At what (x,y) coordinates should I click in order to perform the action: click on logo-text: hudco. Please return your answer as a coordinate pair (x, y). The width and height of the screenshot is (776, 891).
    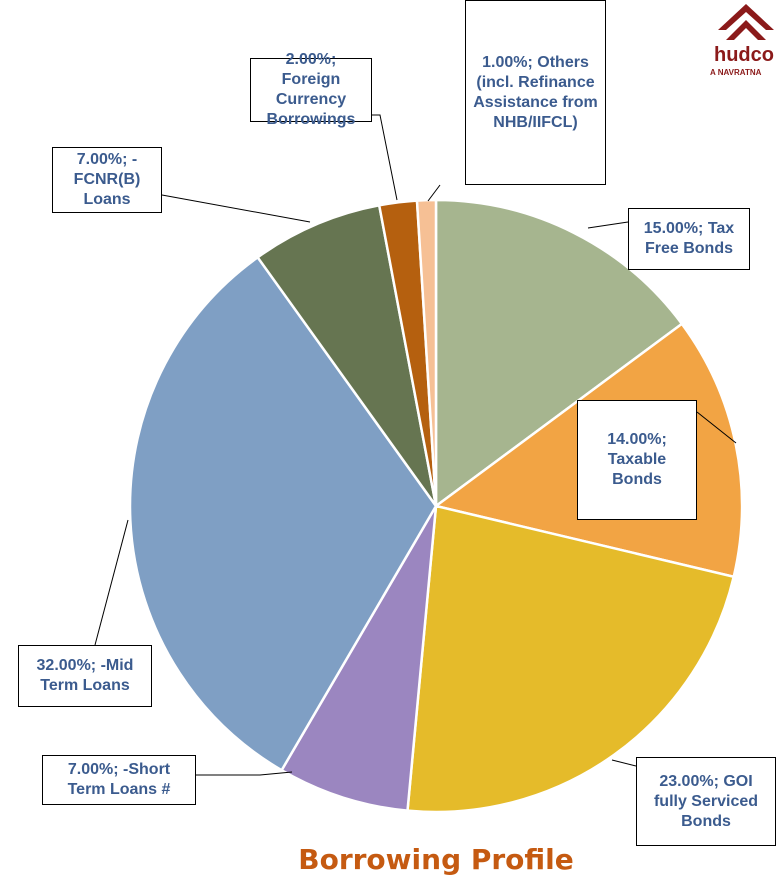
    Looking at the image, I should click on (744, 55).